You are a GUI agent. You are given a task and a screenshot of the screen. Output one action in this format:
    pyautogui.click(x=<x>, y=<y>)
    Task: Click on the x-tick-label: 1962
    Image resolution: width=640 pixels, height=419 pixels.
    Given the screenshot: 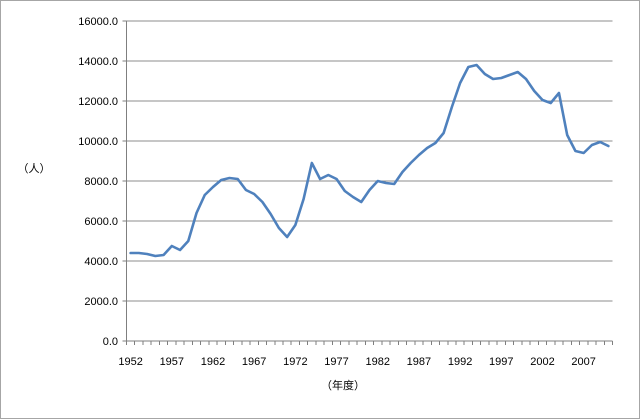 What is the action you would take?
    pyautogui.click(x=213, y=362)
    